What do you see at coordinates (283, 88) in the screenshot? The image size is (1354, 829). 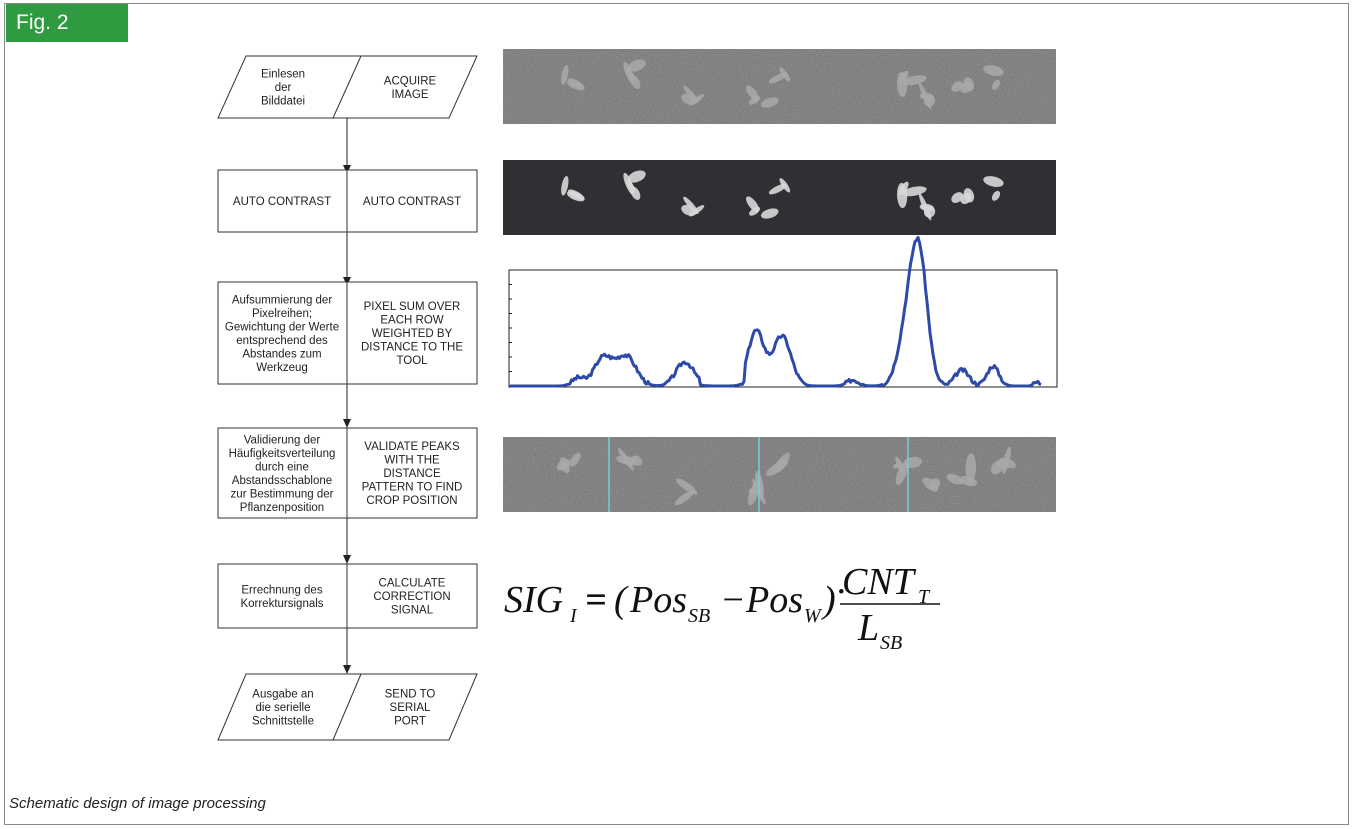 I see `step-1-de-line: der` at bounding box center [283, 88].